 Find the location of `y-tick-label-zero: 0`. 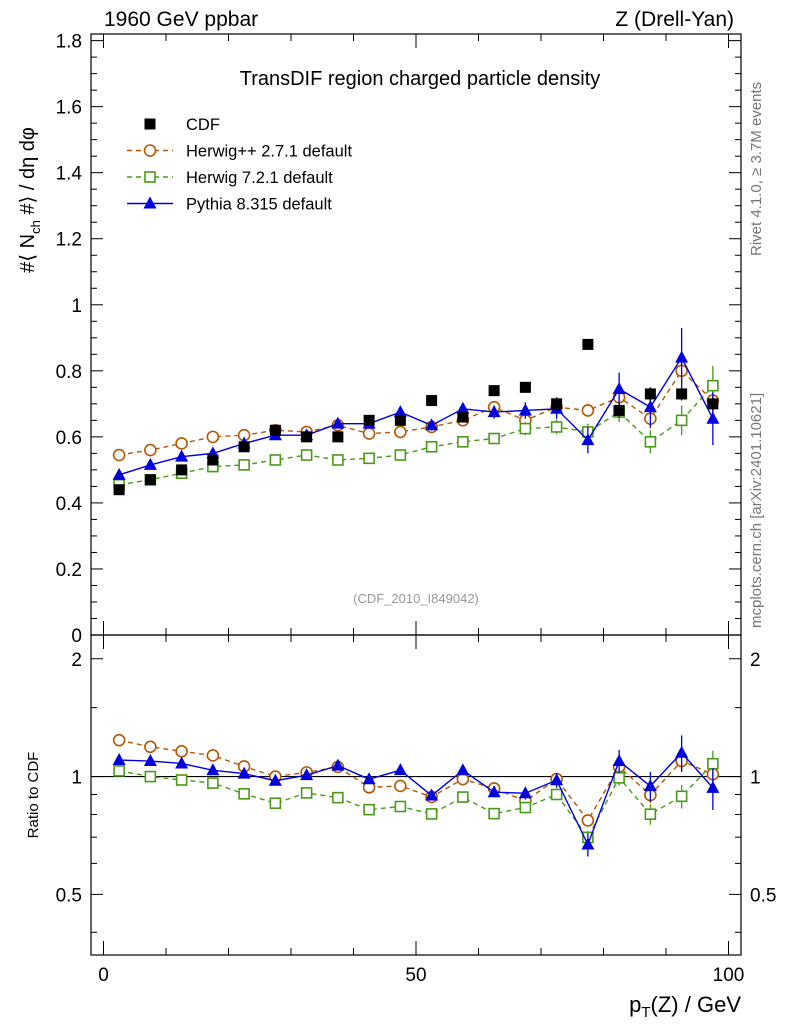

y-tick-label-zero: 0 is located at coordinates (76, 636).